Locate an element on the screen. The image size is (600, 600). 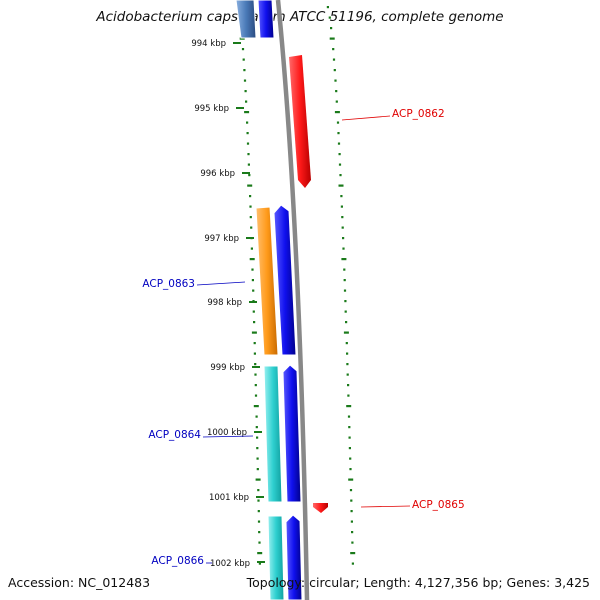
tick-label: 995 kbp is located at coordinates (211, 109).